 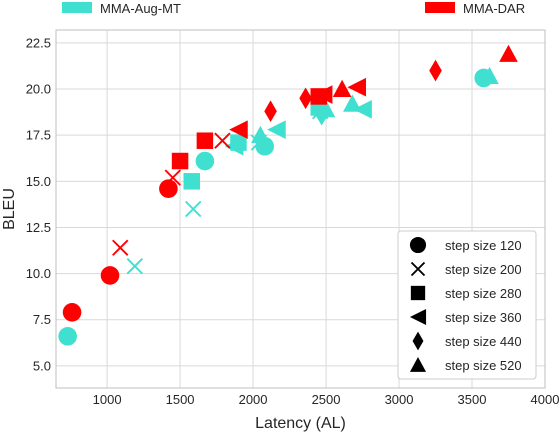 I want to click on legend-marker-triangle-up, so click(x=418, y=364).